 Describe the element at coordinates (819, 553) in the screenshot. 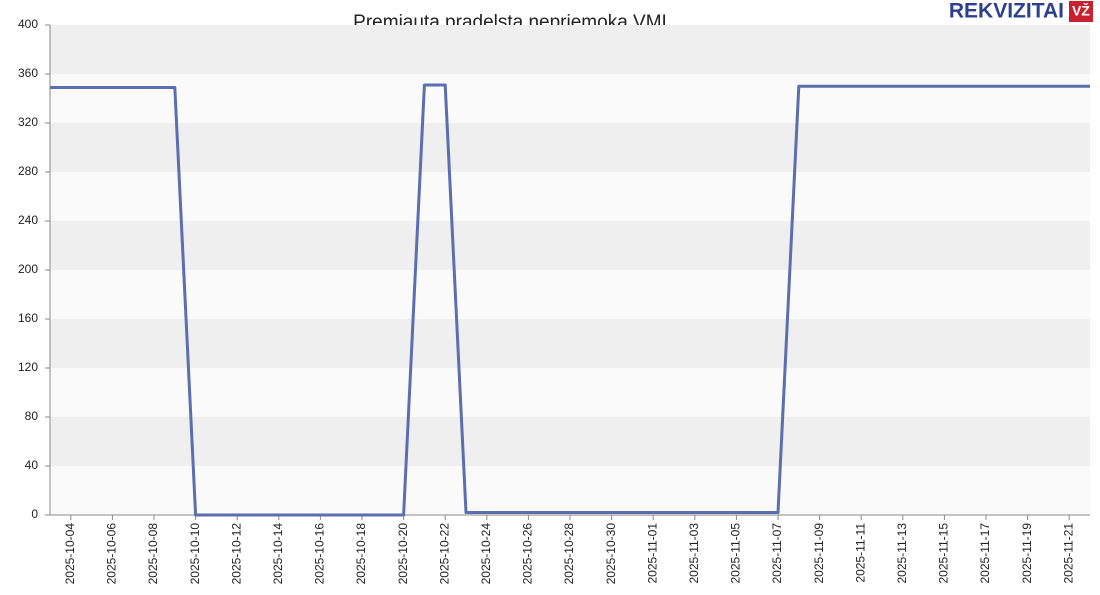

I see `x-tick-label: 2025-11-09` at that location.